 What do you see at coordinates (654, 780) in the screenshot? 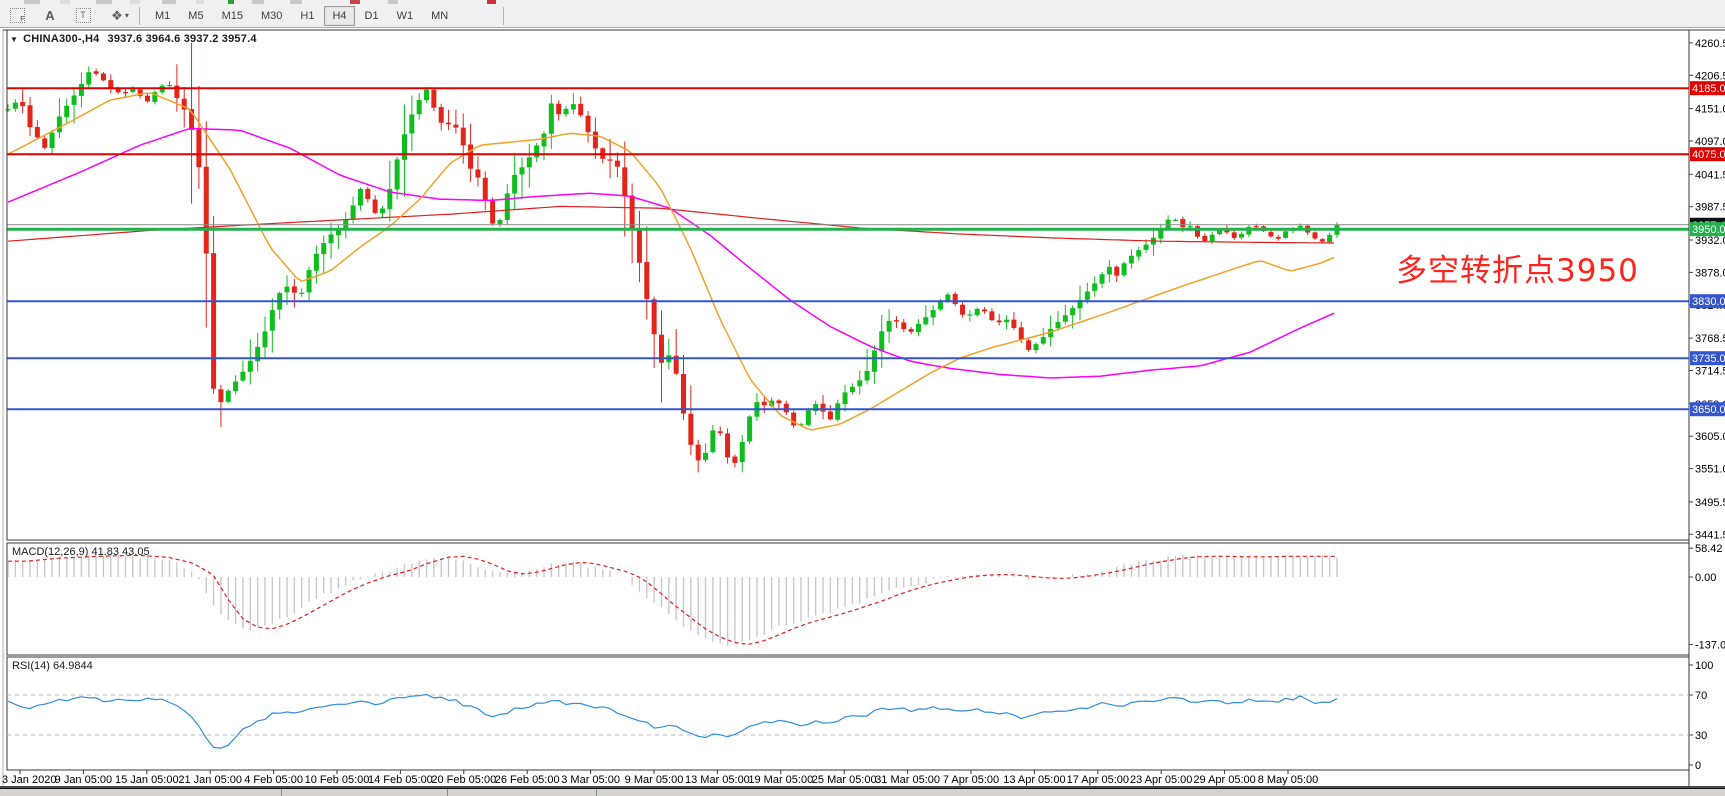
I see `time-tick-label: 9 Mar 05:00` at bounding box center [654, 780].